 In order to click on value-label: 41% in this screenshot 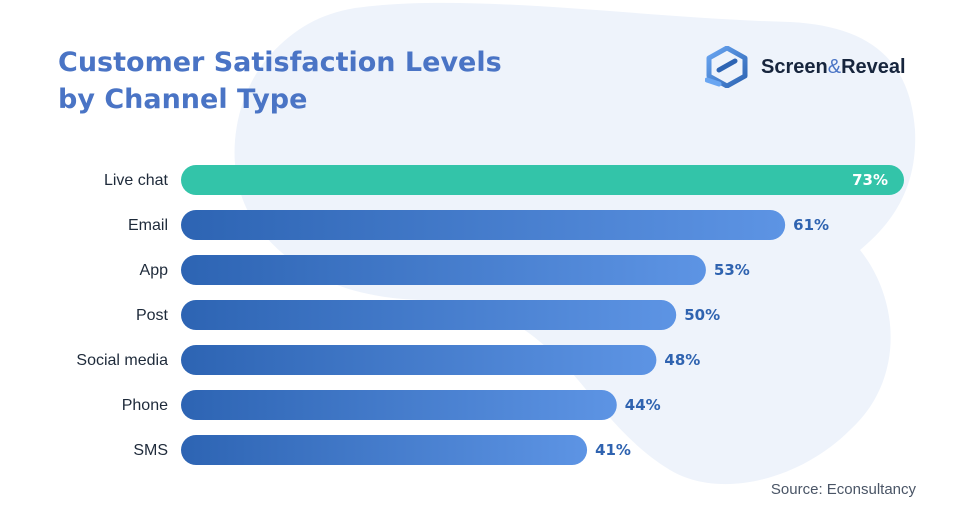, I will do `click(613, 450)`.